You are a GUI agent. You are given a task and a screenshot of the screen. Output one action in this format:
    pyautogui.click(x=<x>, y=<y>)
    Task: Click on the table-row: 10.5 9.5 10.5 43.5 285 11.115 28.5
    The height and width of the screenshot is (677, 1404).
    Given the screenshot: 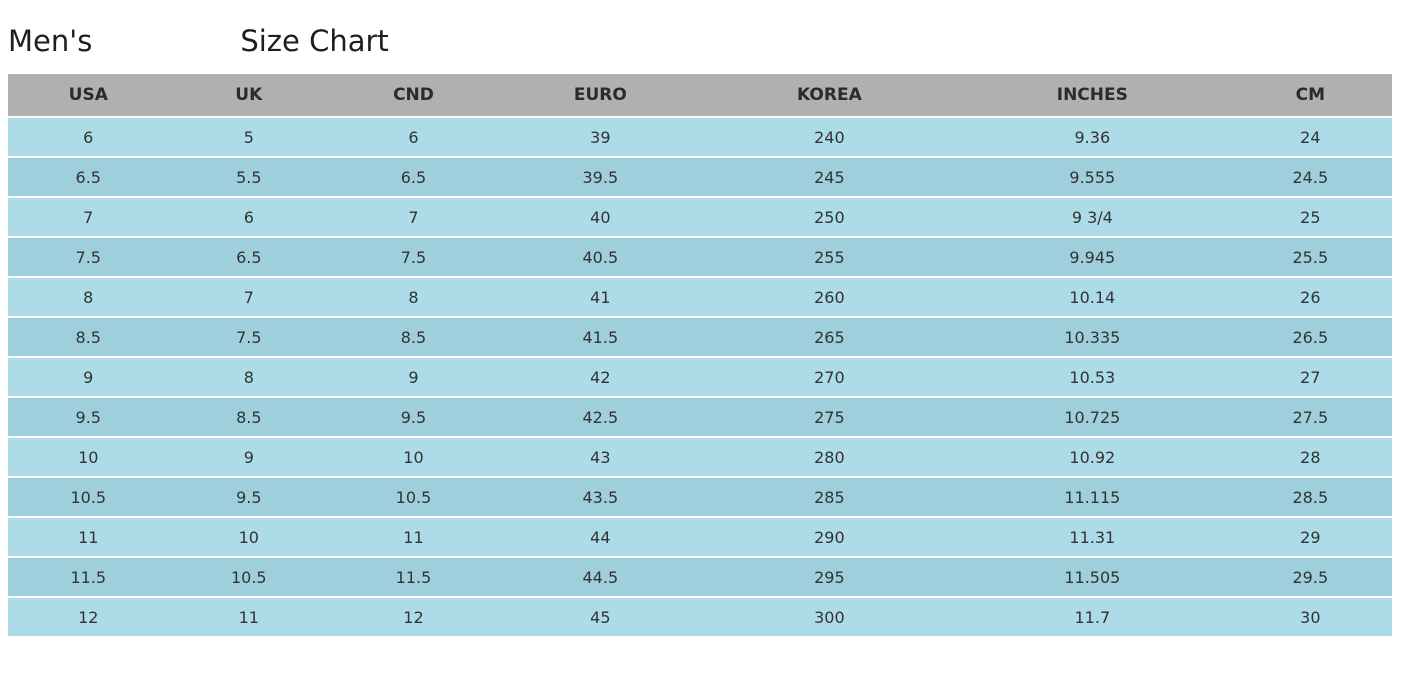 What is the action you would take?
    pyautogui.click(x=700, y=497)
    